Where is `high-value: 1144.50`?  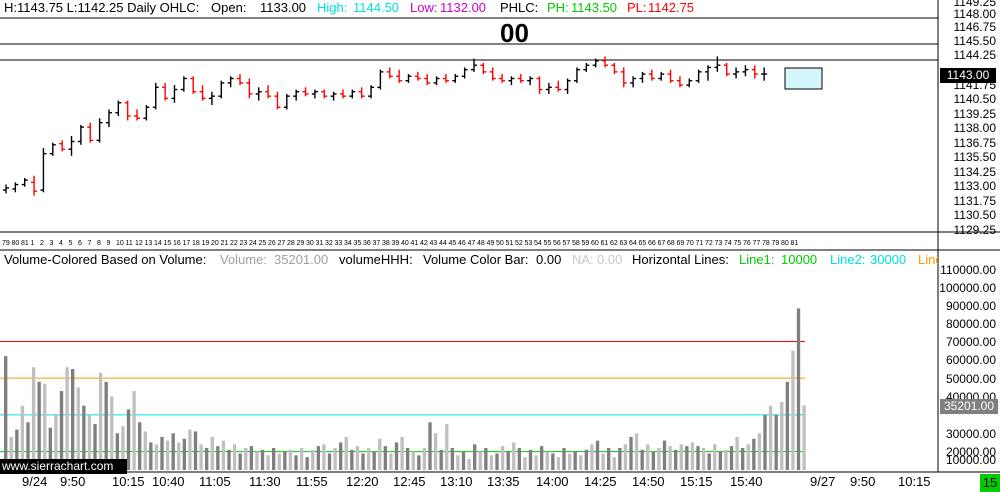
high-value: 1144.50 is located at coordinates (376, 7).